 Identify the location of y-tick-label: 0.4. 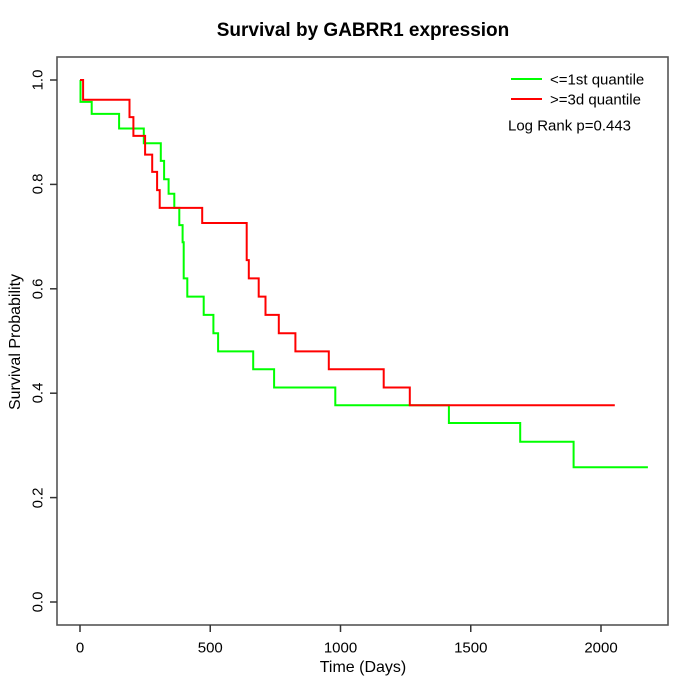
(38, 393).